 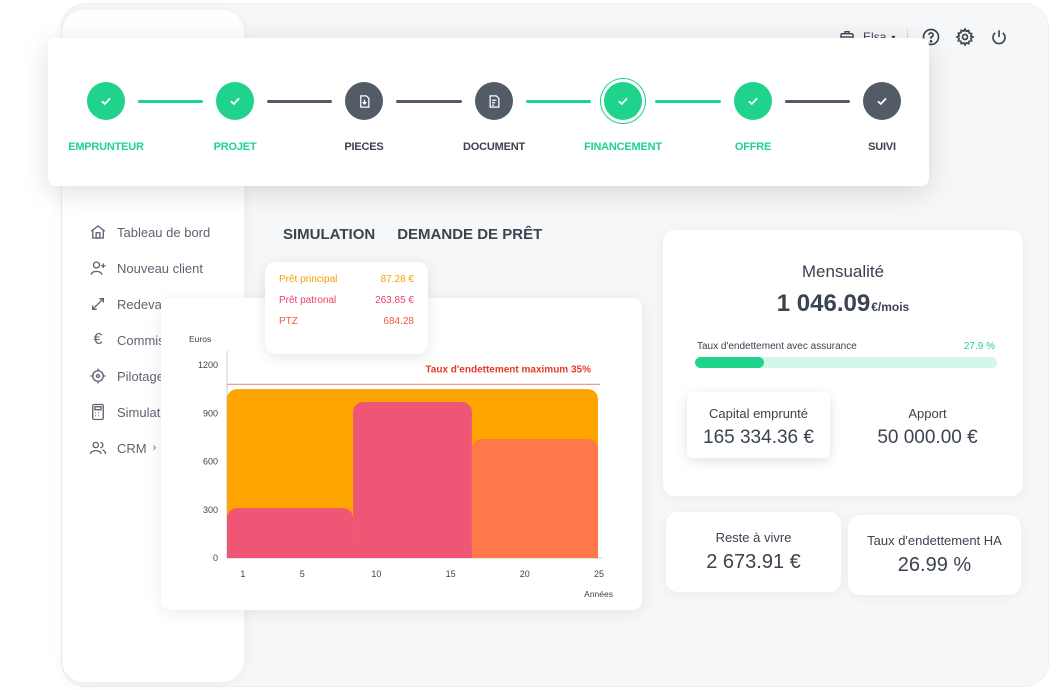 I want to click on sidebar-item-crm: CRM ›, so click(x=163, y=448).